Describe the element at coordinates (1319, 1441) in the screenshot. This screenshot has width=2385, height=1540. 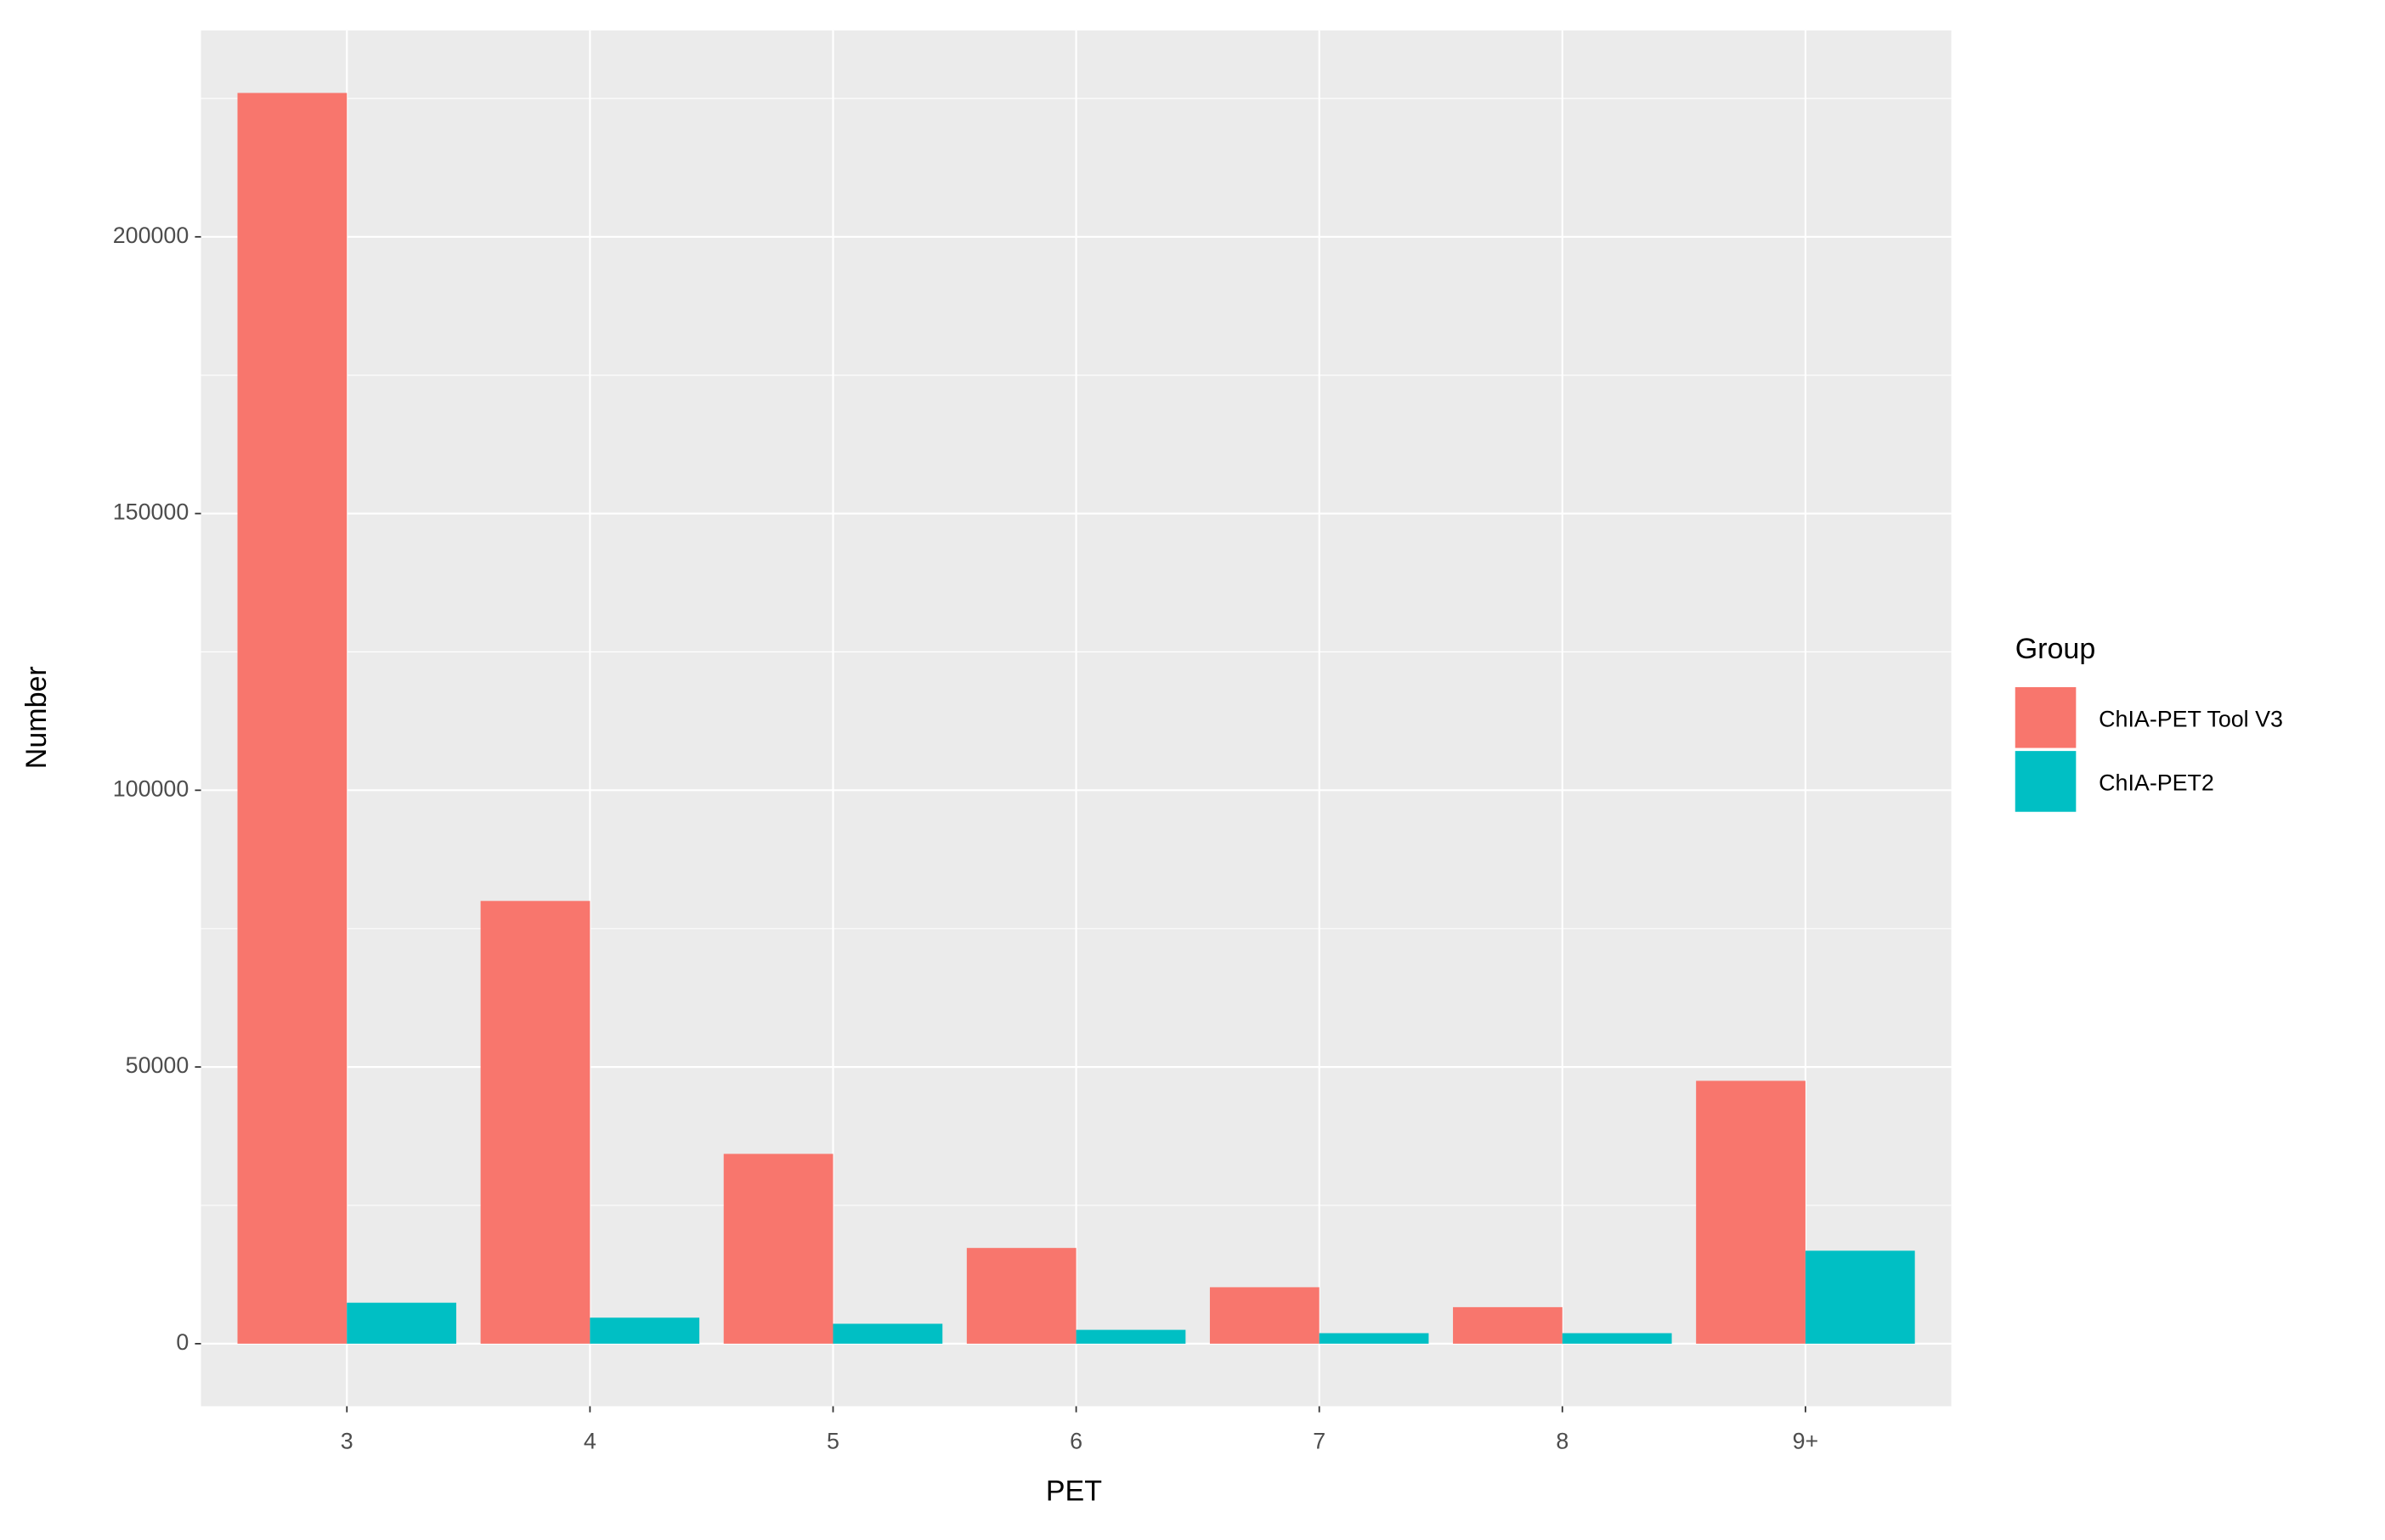
I see `x-tick-label: 7` at that location.